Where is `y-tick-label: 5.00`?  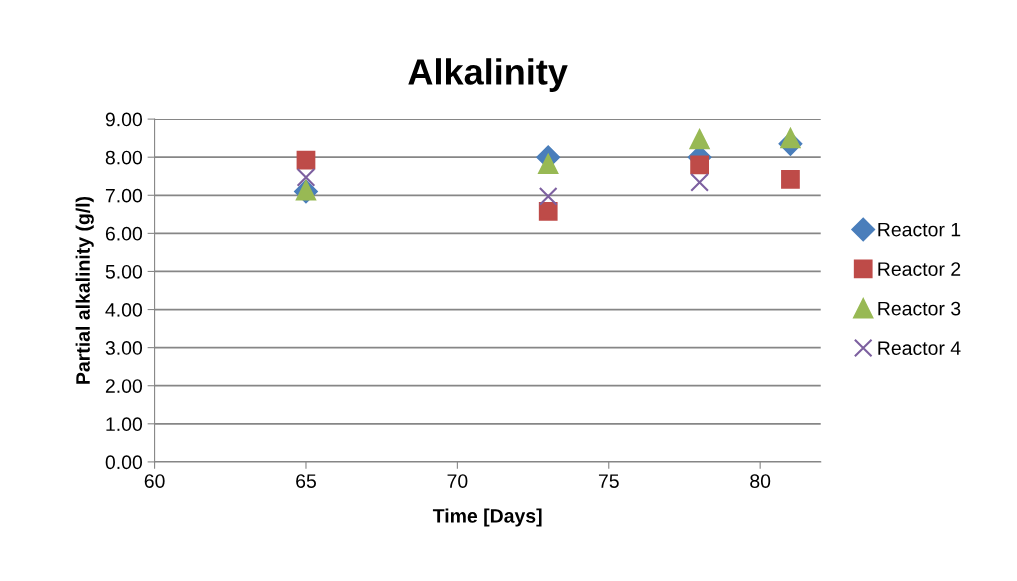 y-tick-label: 5.00 is located at coordinates (124, 271).